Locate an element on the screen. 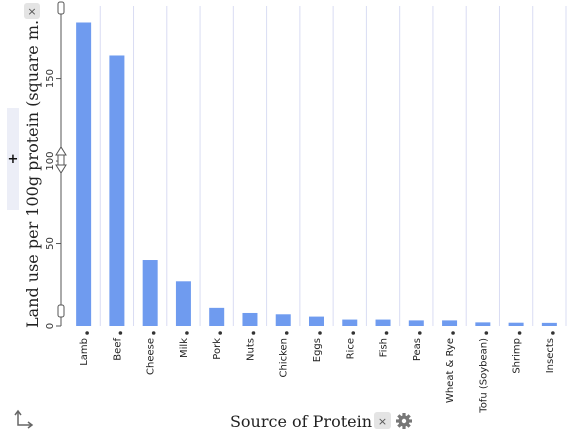  x-axis-label-remove-icon: × is located at coordinates (382, 421).